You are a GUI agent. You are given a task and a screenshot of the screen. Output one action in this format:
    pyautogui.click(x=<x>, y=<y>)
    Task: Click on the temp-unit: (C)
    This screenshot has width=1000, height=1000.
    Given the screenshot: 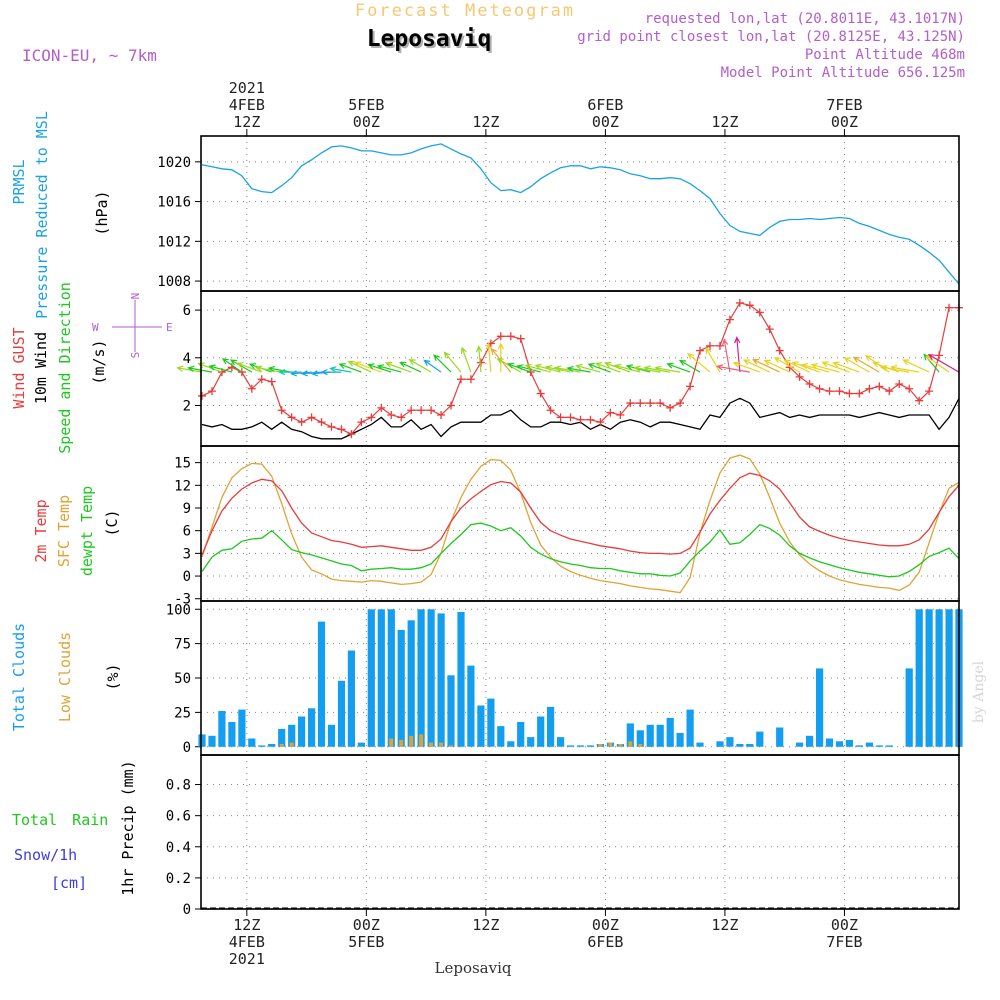 What is the action you would take?
    pyautogui.click(x=112, y=522)
    